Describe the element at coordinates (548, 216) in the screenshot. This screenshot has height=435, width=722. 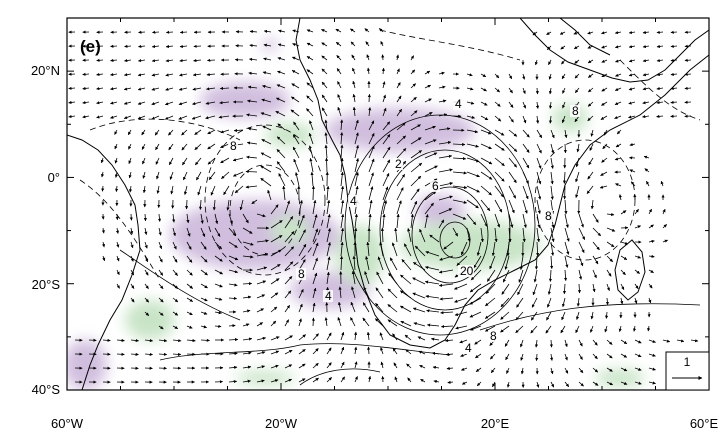
I see `contour-label: 8` at that location.